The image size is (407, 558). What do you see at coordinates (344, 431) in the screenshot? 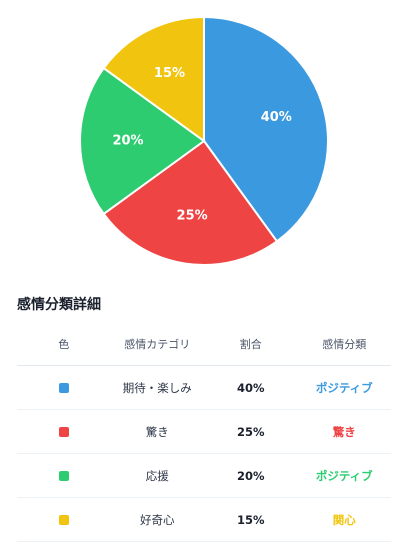
I see `class-cell: 驚き` at bounding box center [344, 431].